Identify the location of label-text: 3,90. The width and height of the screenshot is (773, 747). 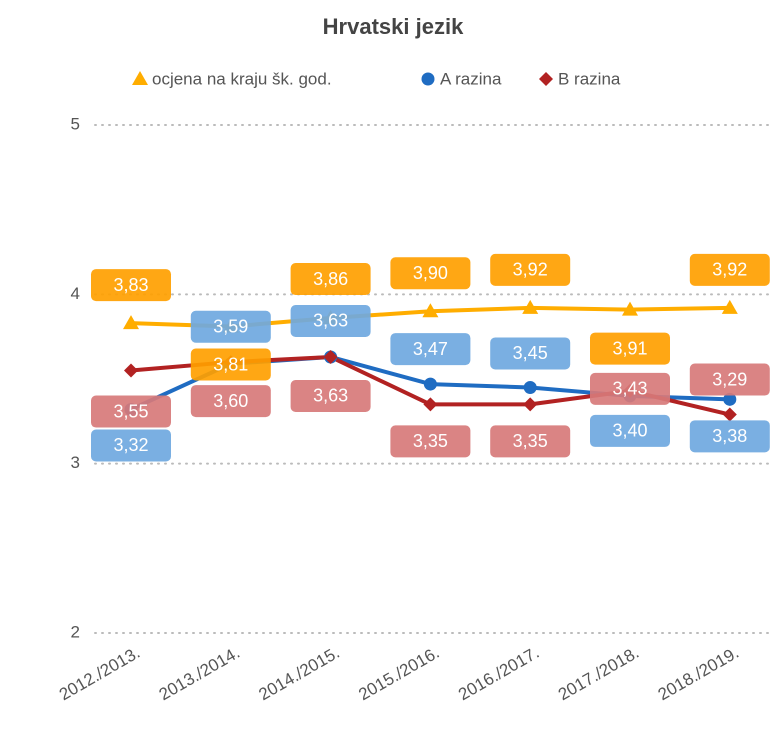
(430, 273).